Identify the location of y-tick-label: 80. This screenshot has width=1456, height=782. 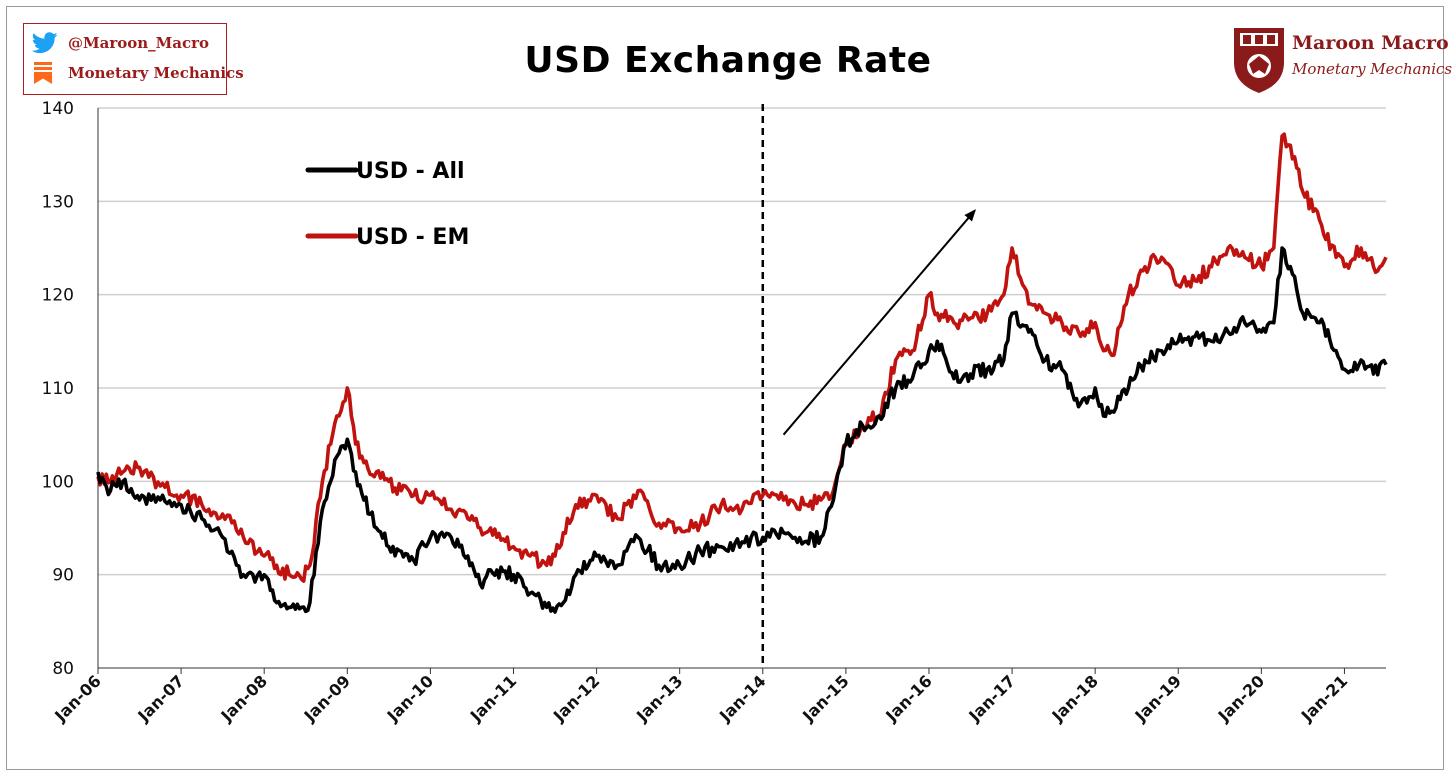
(63, 669).